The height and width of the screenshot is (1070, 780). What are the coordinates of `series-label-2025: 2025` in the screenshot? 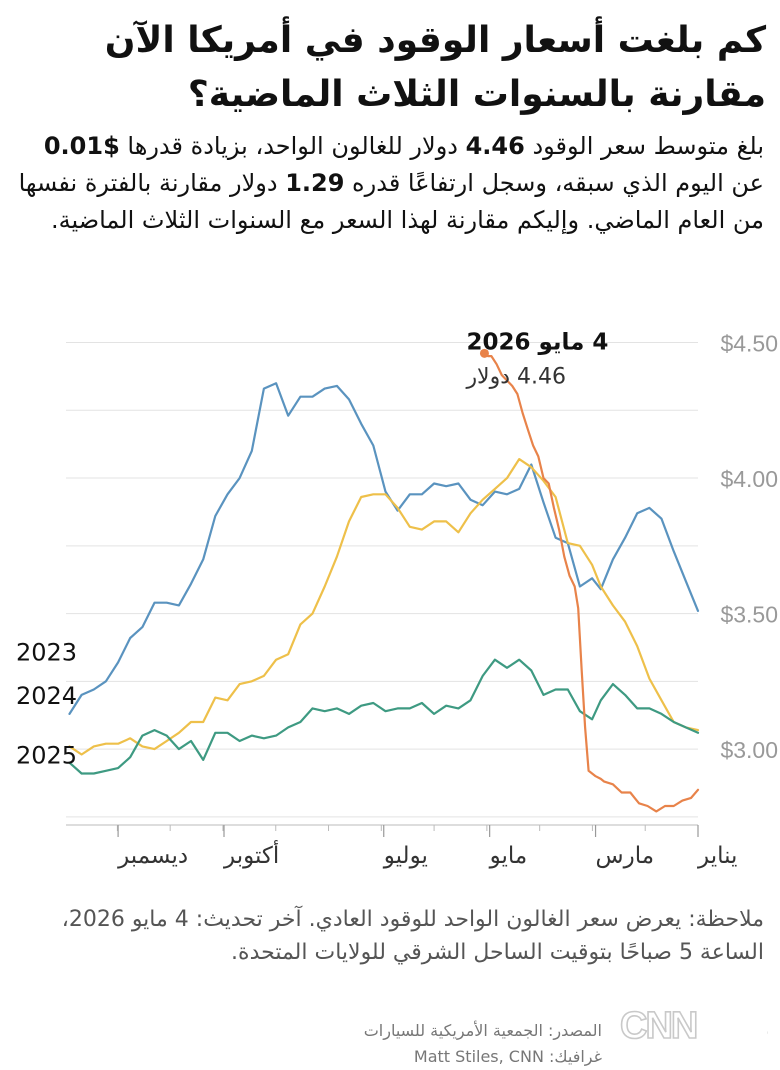 It's located at (46, 756).